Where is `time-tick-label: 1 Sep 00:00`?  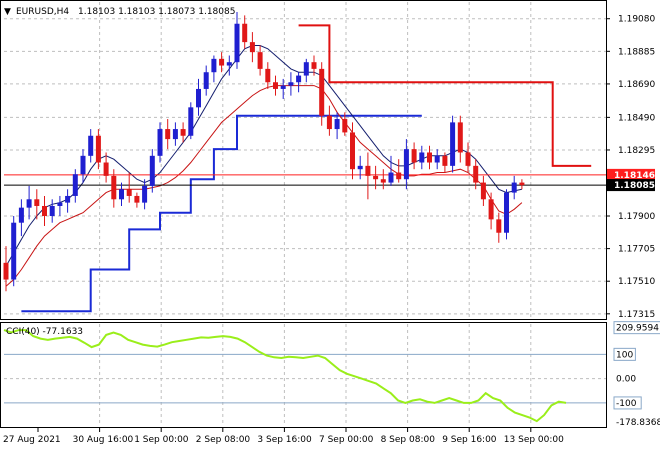
time-tick-label: 1 Sep 00:00 is located at coordinates (161, 440).